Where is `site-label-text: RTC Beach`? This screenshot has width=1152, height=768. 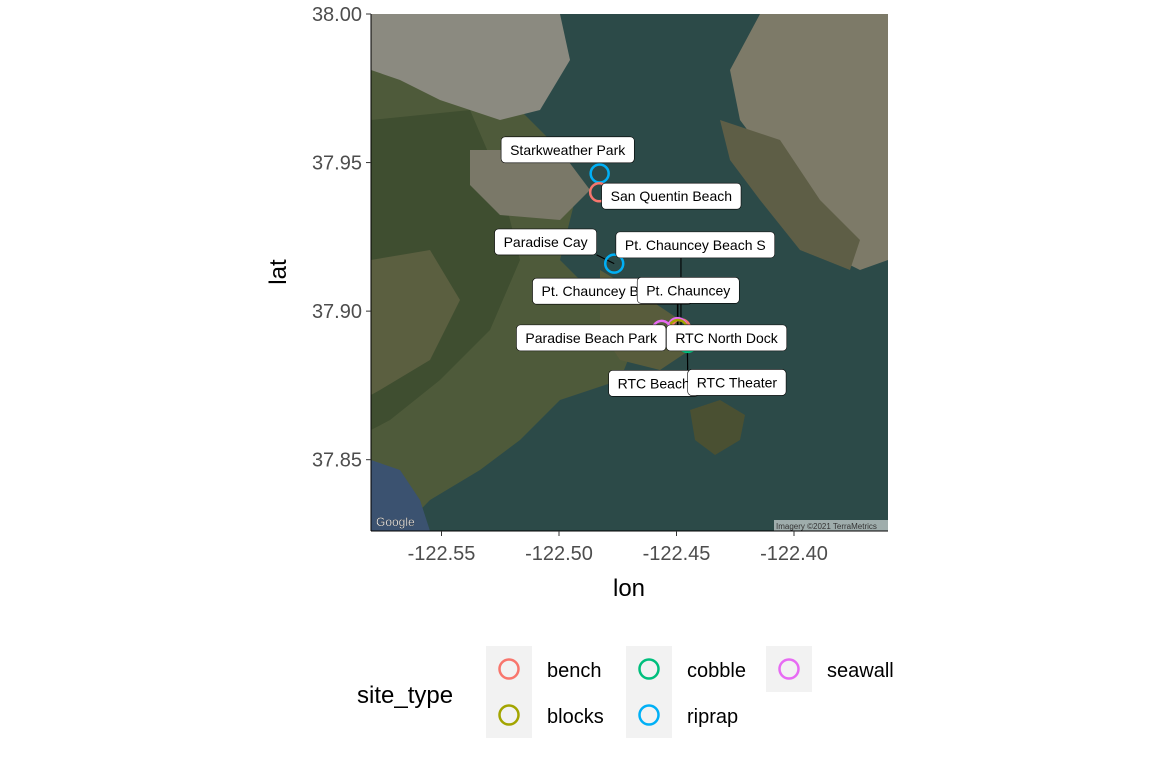
site-label-text: RTC Beach is located at coordinates (654, 383).